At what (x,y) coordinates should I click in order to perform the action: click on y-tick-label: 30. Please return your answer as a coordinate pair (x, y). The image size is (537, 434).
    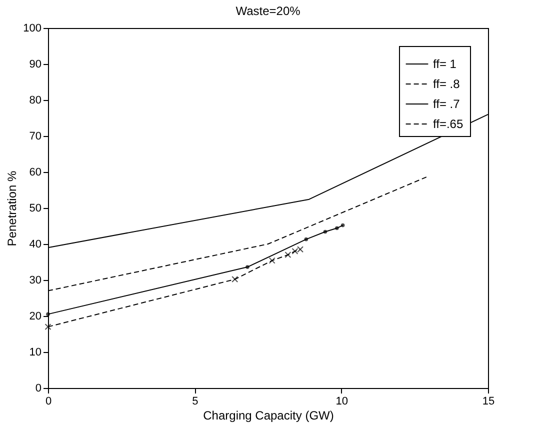
    Looking at the image, I should click on (35, 280).